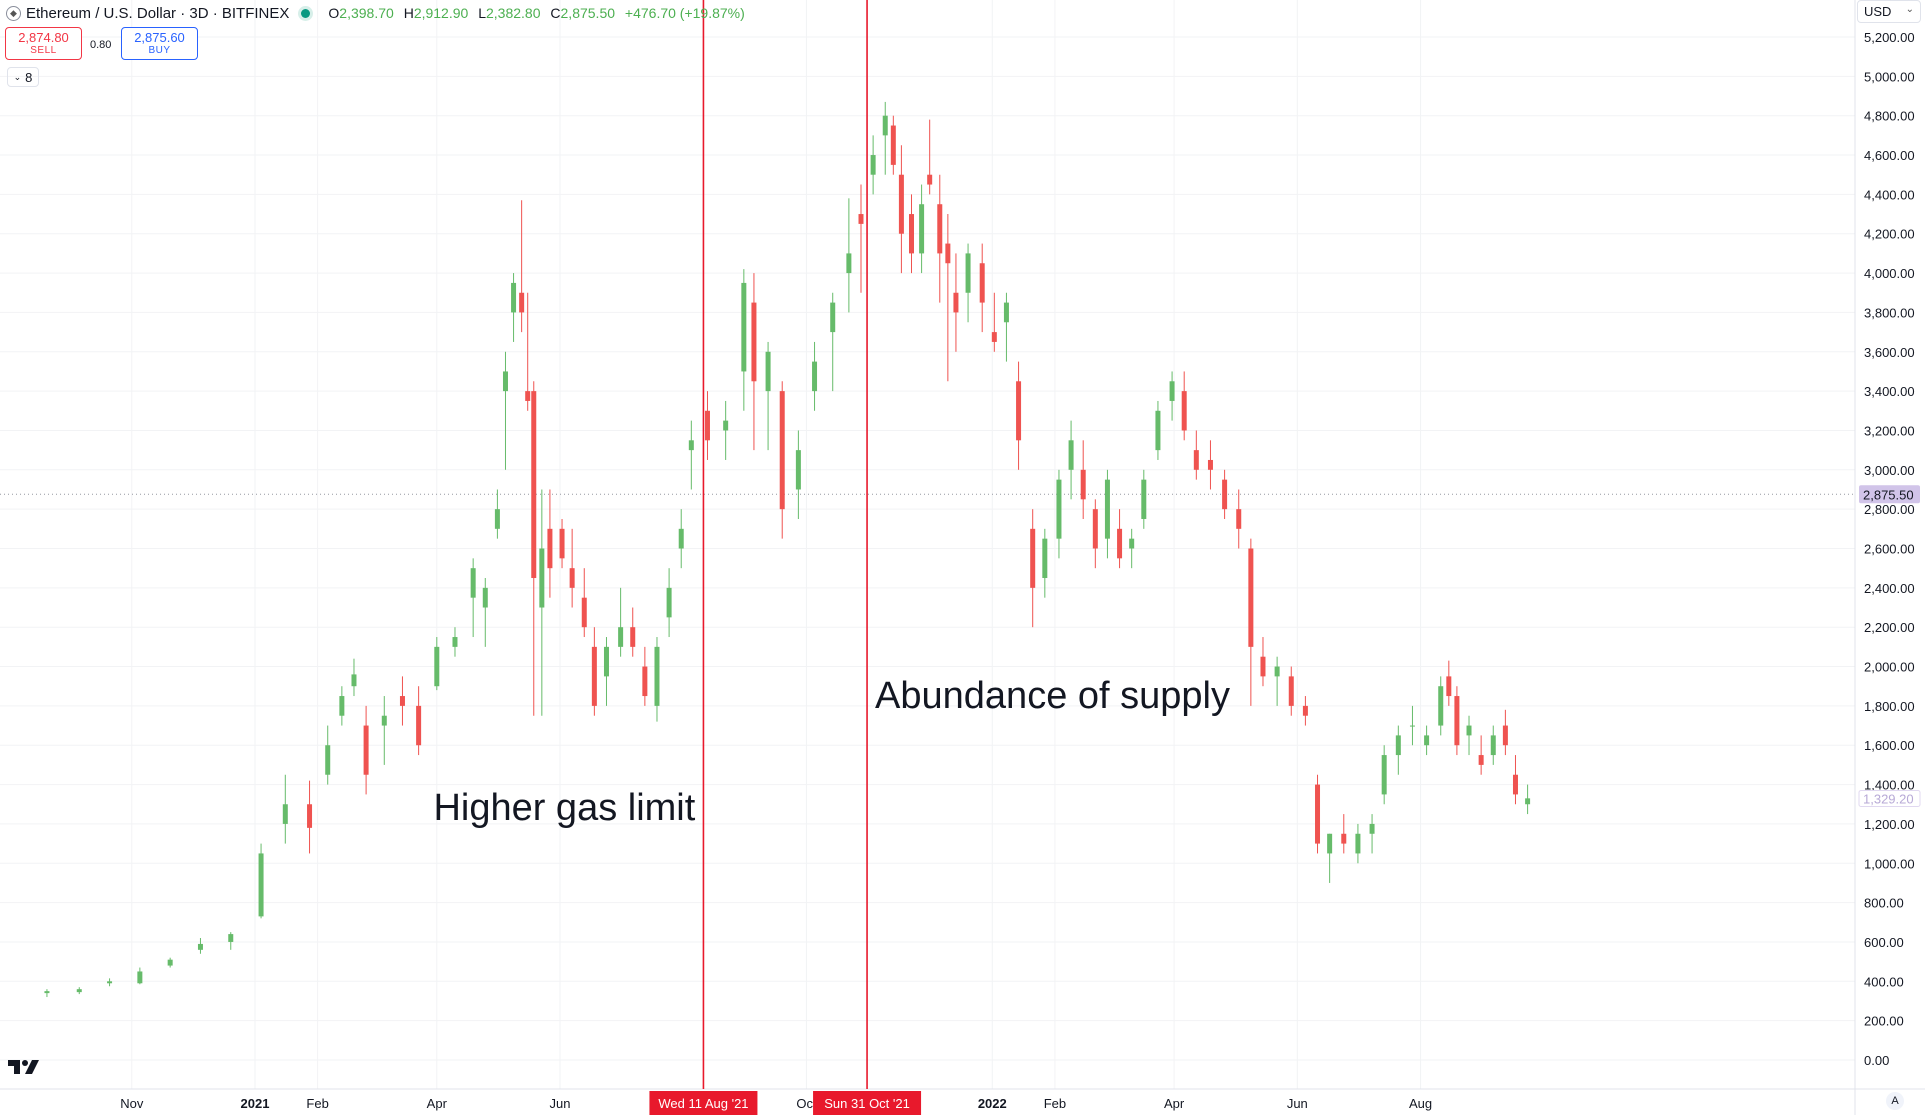 The image size is (1925, 1115). Describe the element at coordinates (43, 43) in the screenshot. I see `sell-button: 2,874.80 SELL` at that location.